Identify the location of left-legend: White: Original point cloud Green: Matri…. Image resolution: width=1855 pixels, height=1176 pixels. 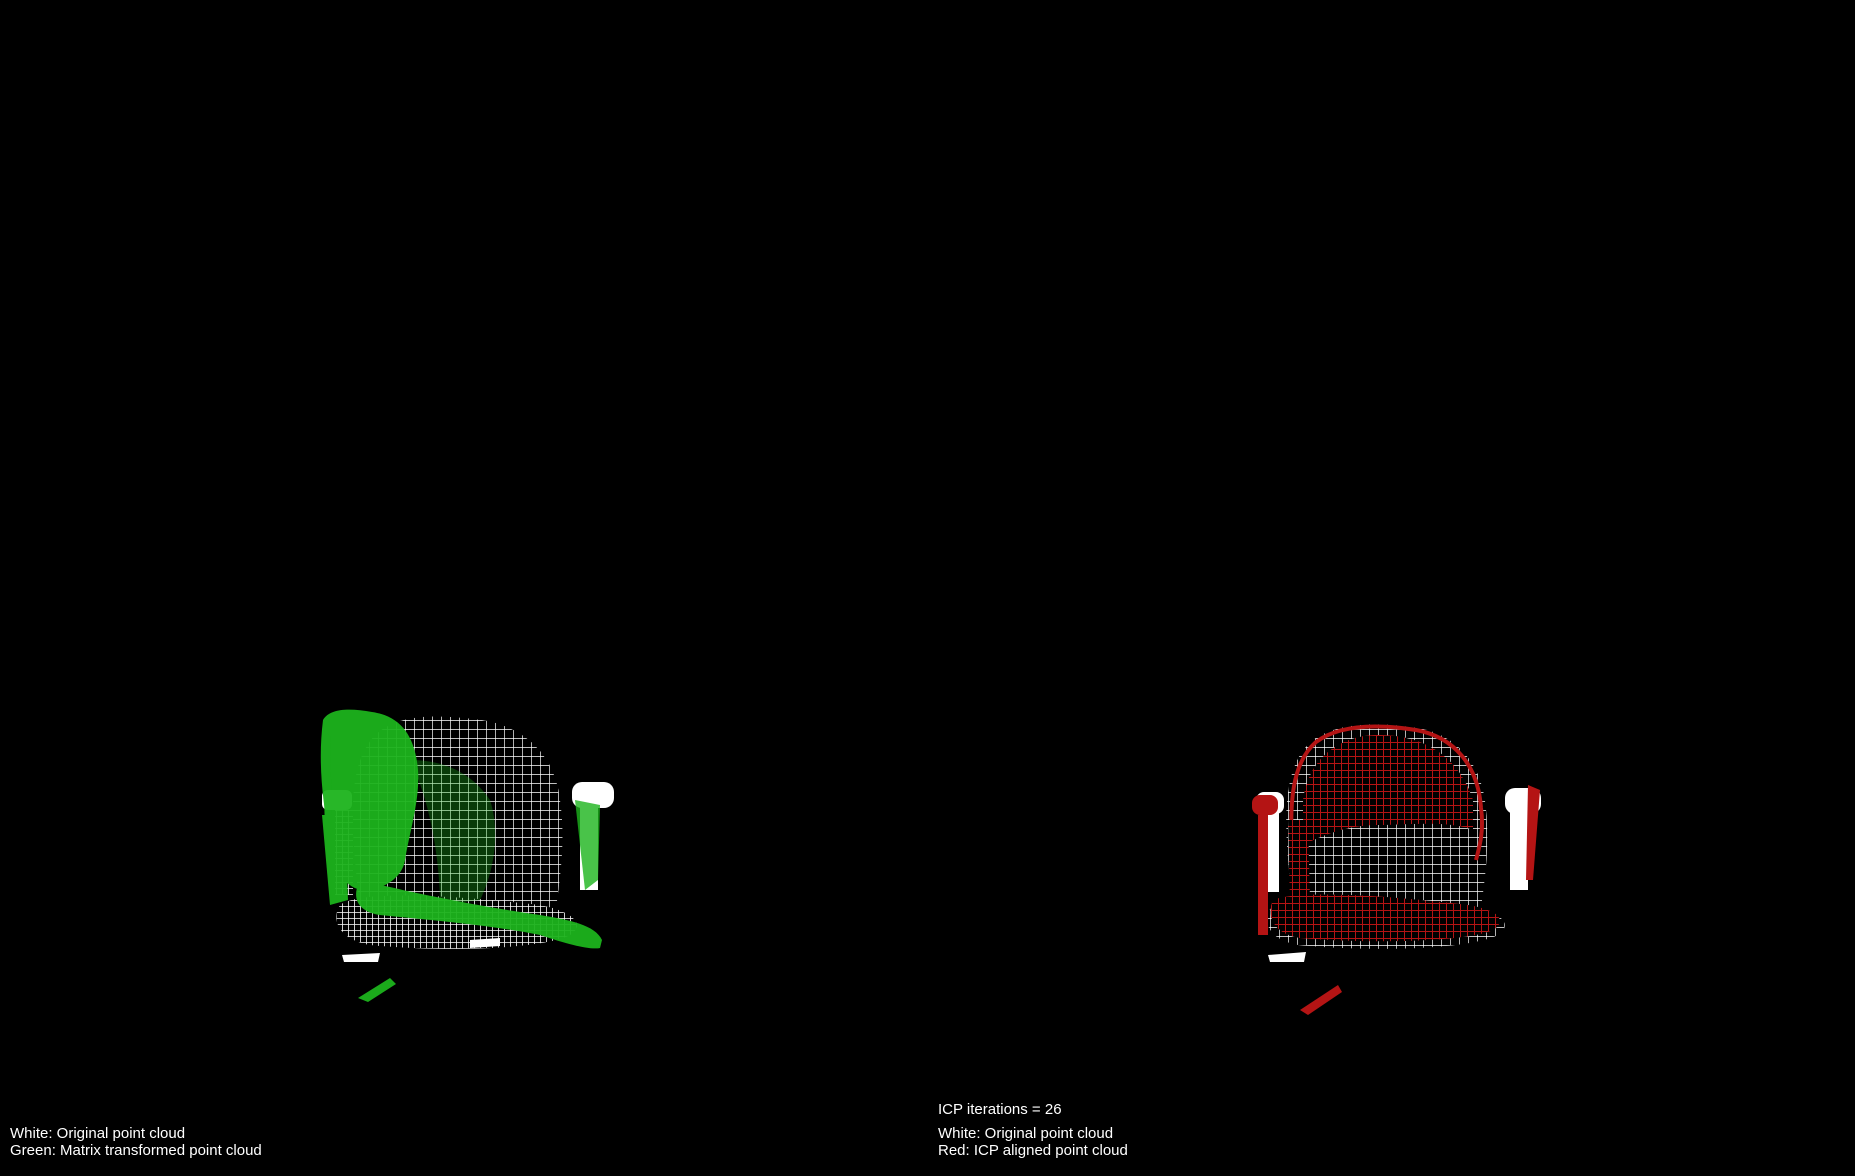
(136, 1142).